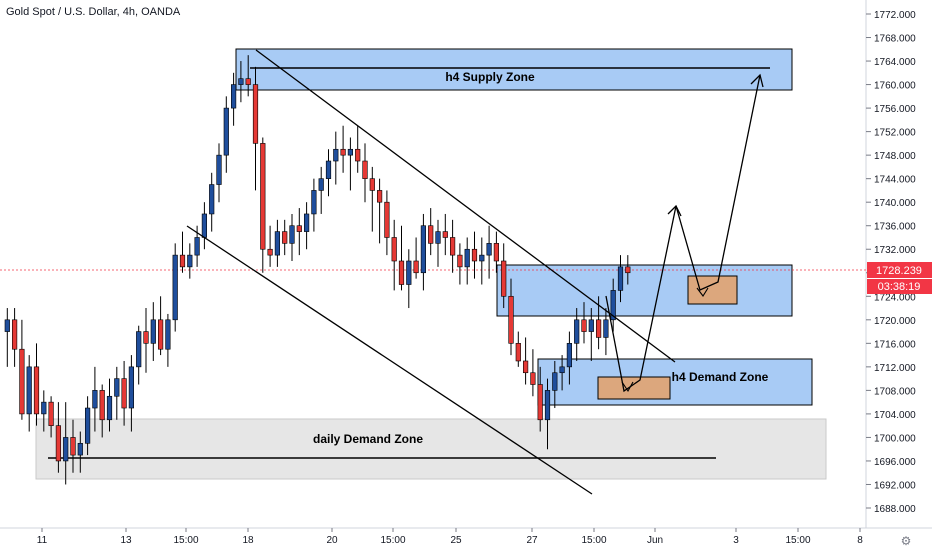  I want to click on h4-mid-zone, so click(644, 290).